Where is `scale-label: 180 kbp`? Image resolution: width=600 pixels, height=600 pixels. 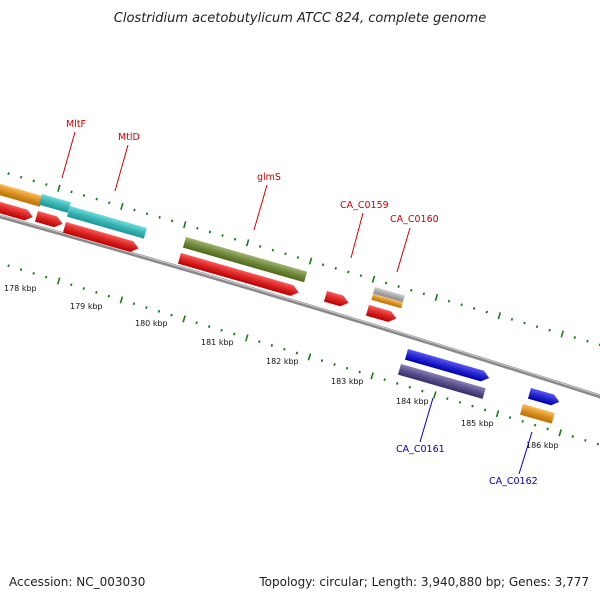
scale-label: 180 kbp is located at coordinates (151, 323).